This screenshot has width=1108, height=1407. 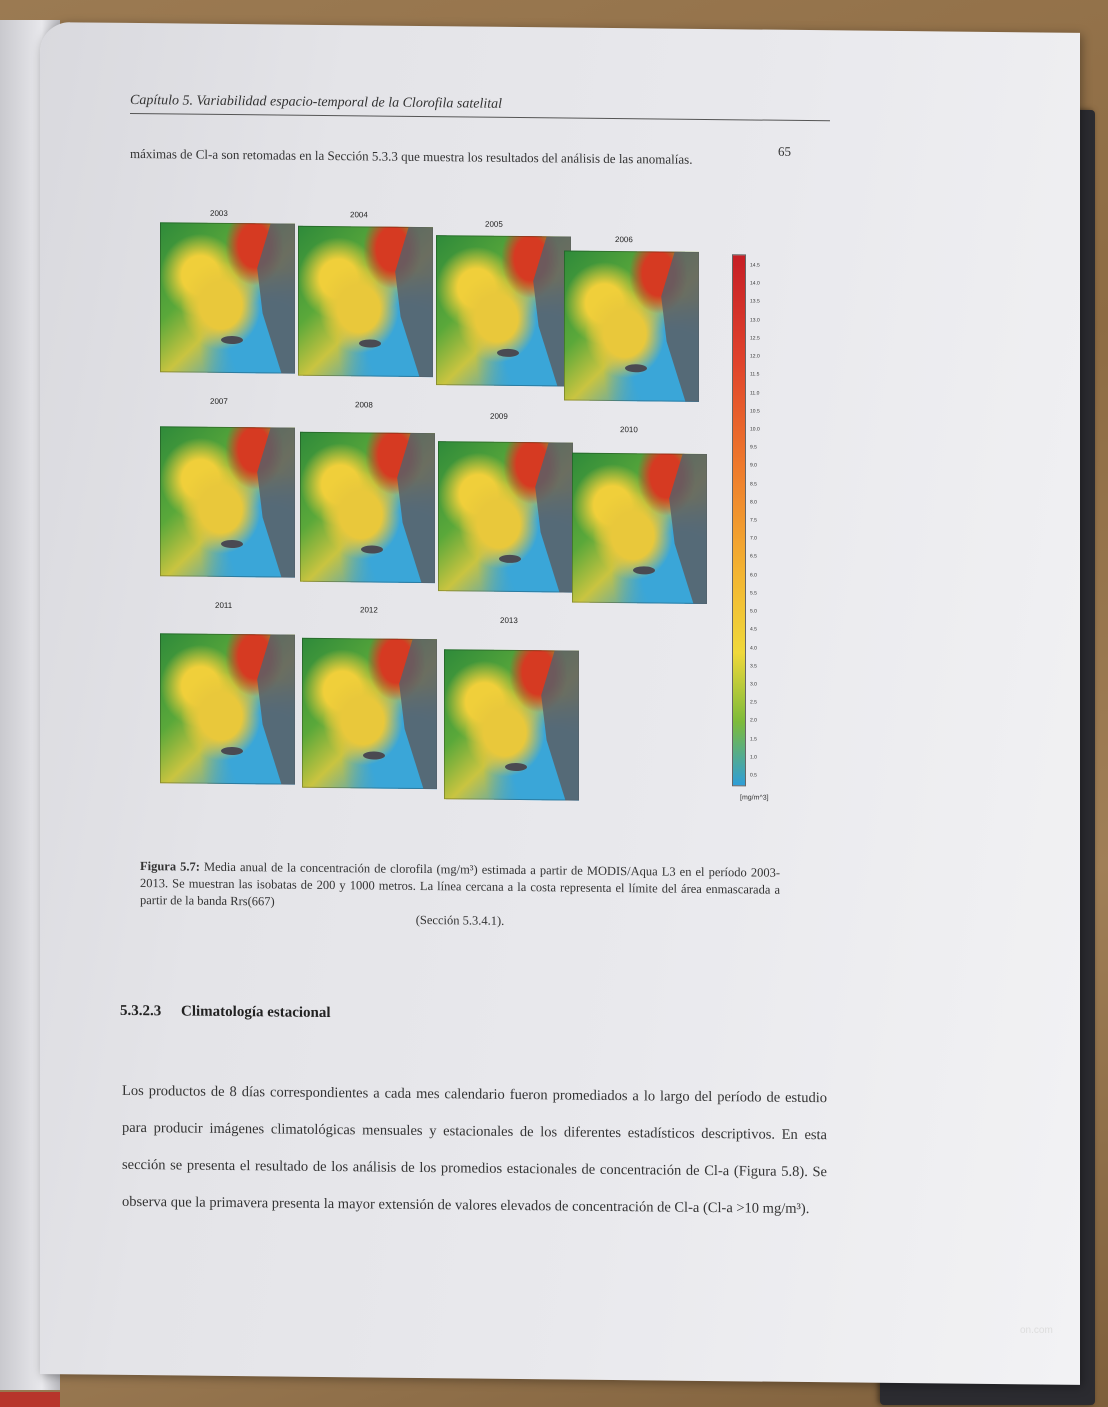 What do you see at coordinates (753, 575) in the screenshot?
I see `colorbar-tick-label: 6.0` at bounding box center [753, 575].